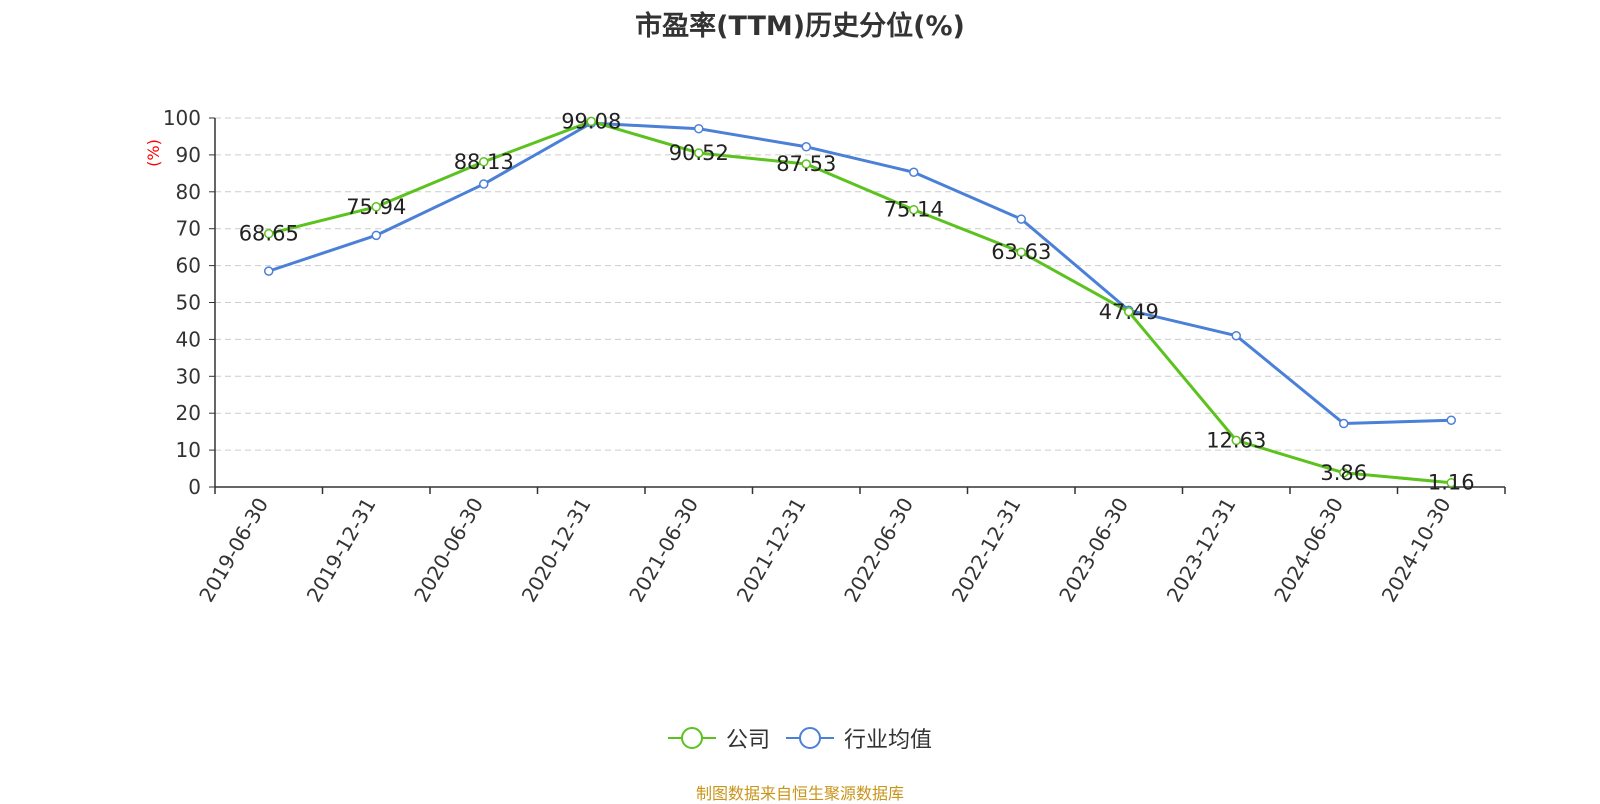 This screenshot has height=804, width=1600. I want to click on x-tick-label: 2019-06-30, so click(233, 550).